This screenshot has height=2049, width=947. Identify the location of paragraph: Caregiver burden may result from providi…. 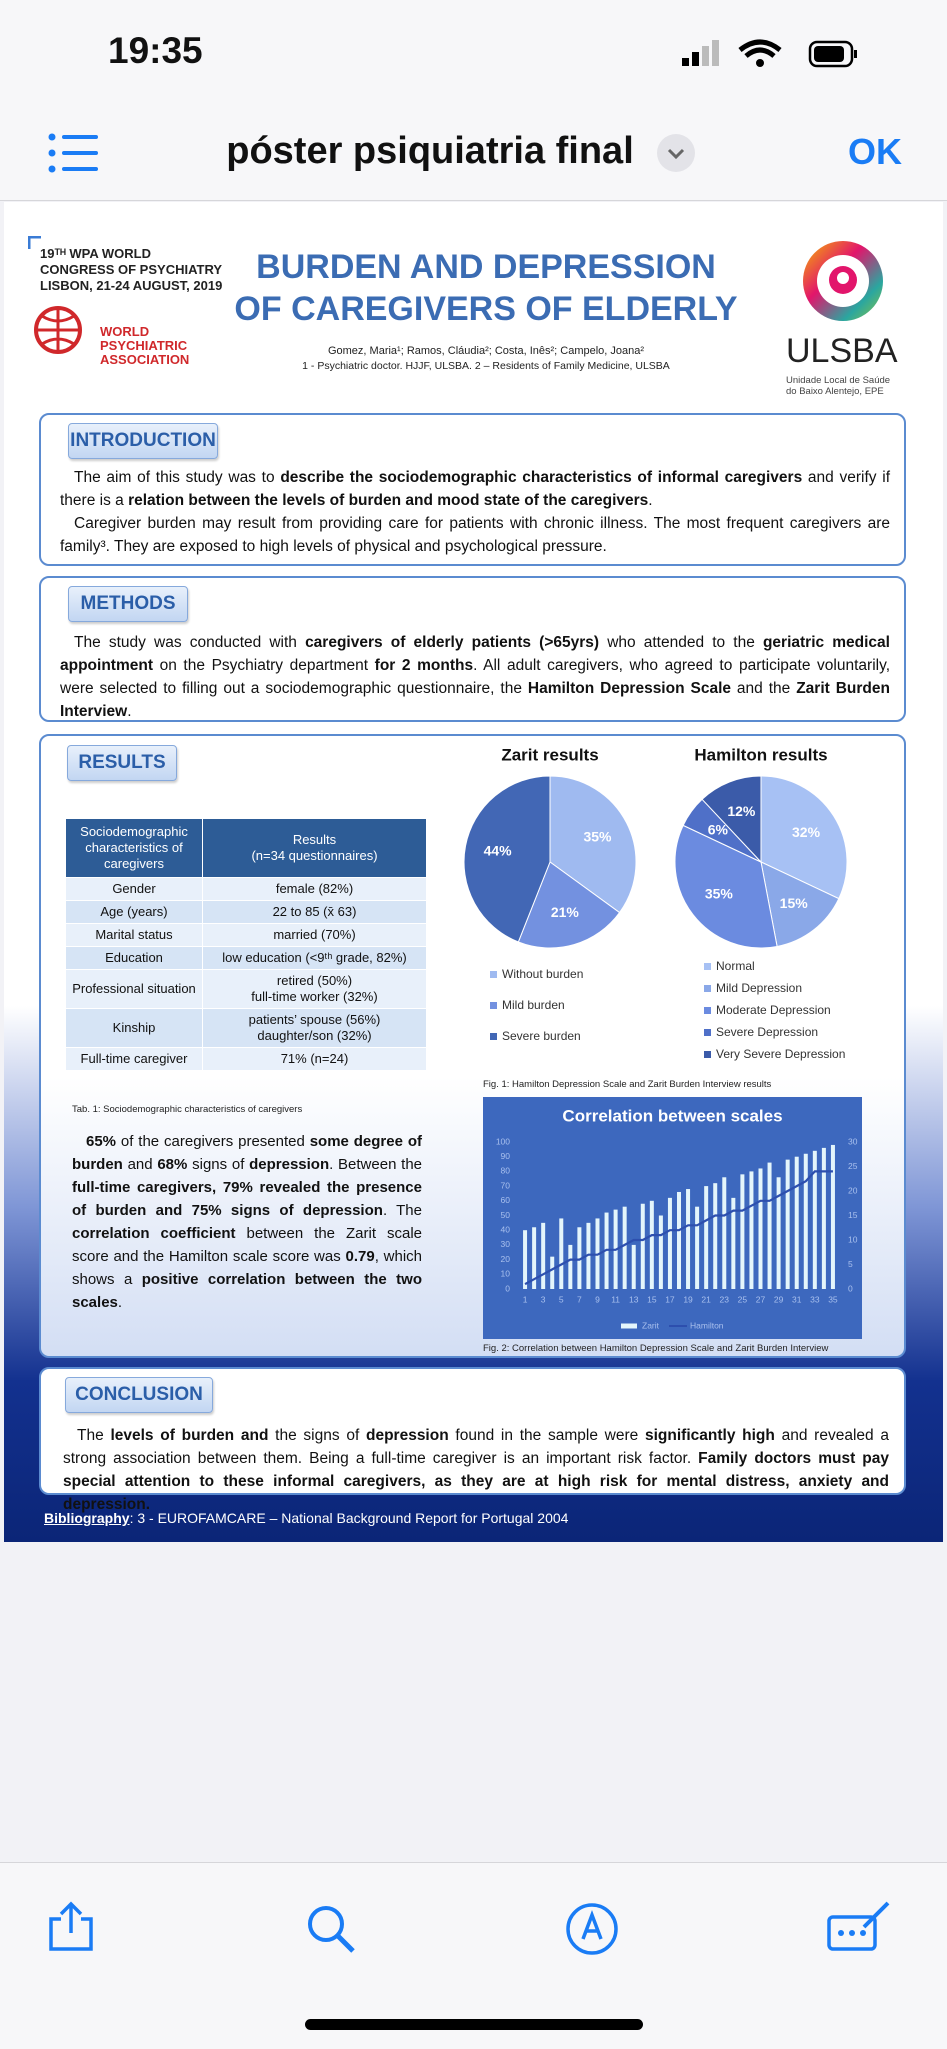
(475, 535).